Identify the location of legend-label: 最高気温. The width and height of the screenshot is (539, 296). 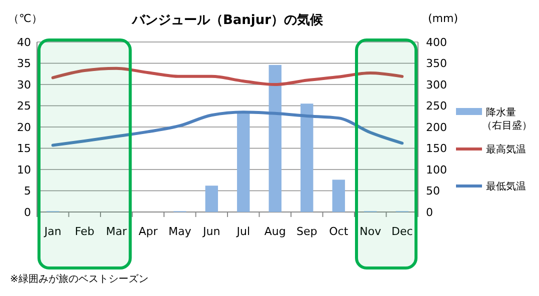
(506, 150).